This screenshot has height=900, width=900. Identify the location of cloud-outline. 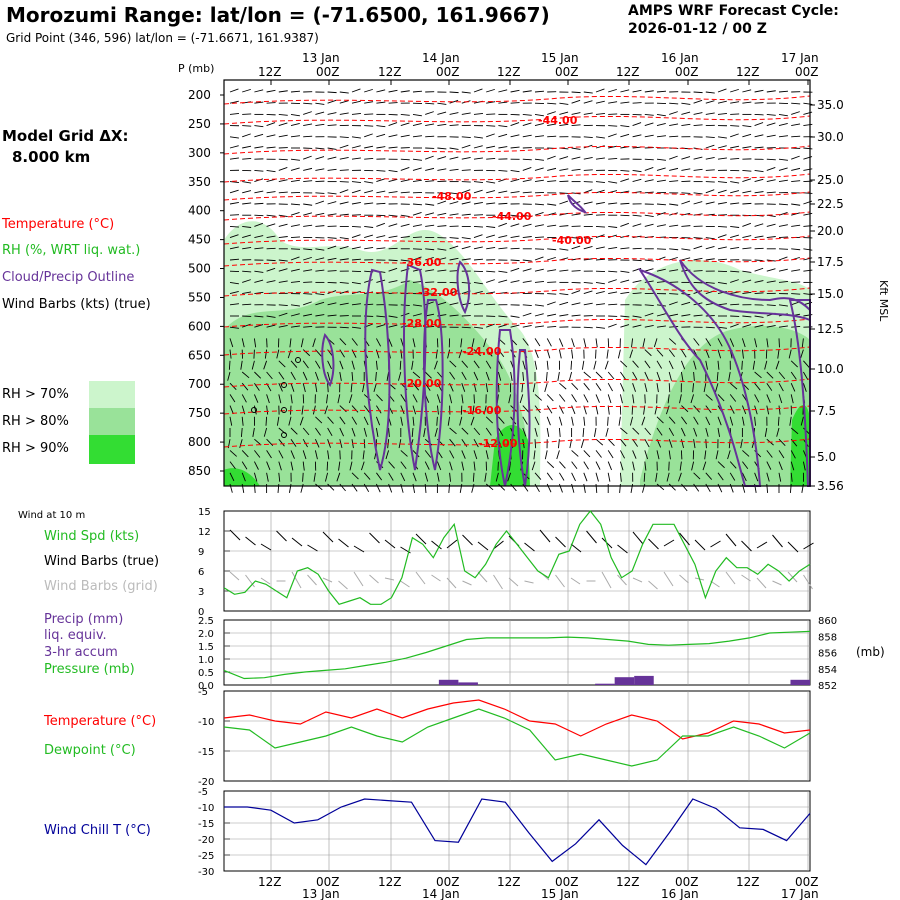
(377, 369).